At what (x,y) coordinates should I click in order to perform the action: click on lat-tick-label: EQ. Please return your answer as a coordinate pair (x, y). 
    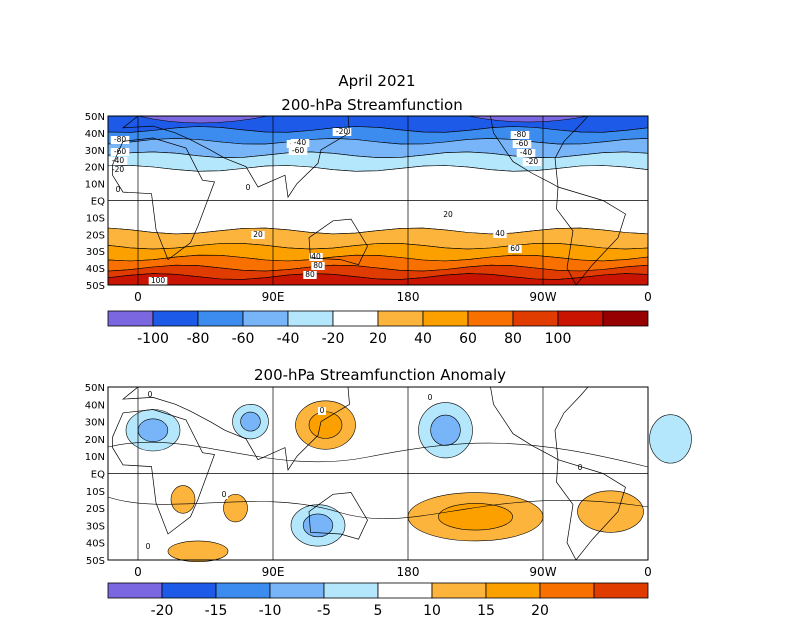
    Looking at the image, I should click on (98, 475).